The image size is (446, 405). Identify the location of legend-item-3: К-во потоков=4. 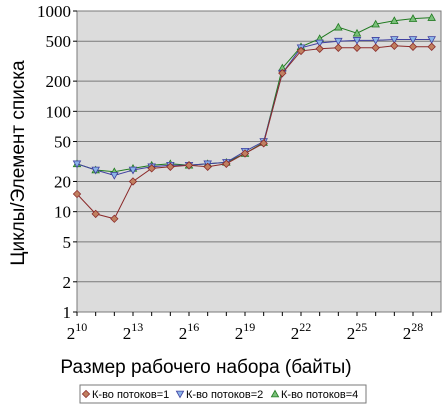
(314, 395).